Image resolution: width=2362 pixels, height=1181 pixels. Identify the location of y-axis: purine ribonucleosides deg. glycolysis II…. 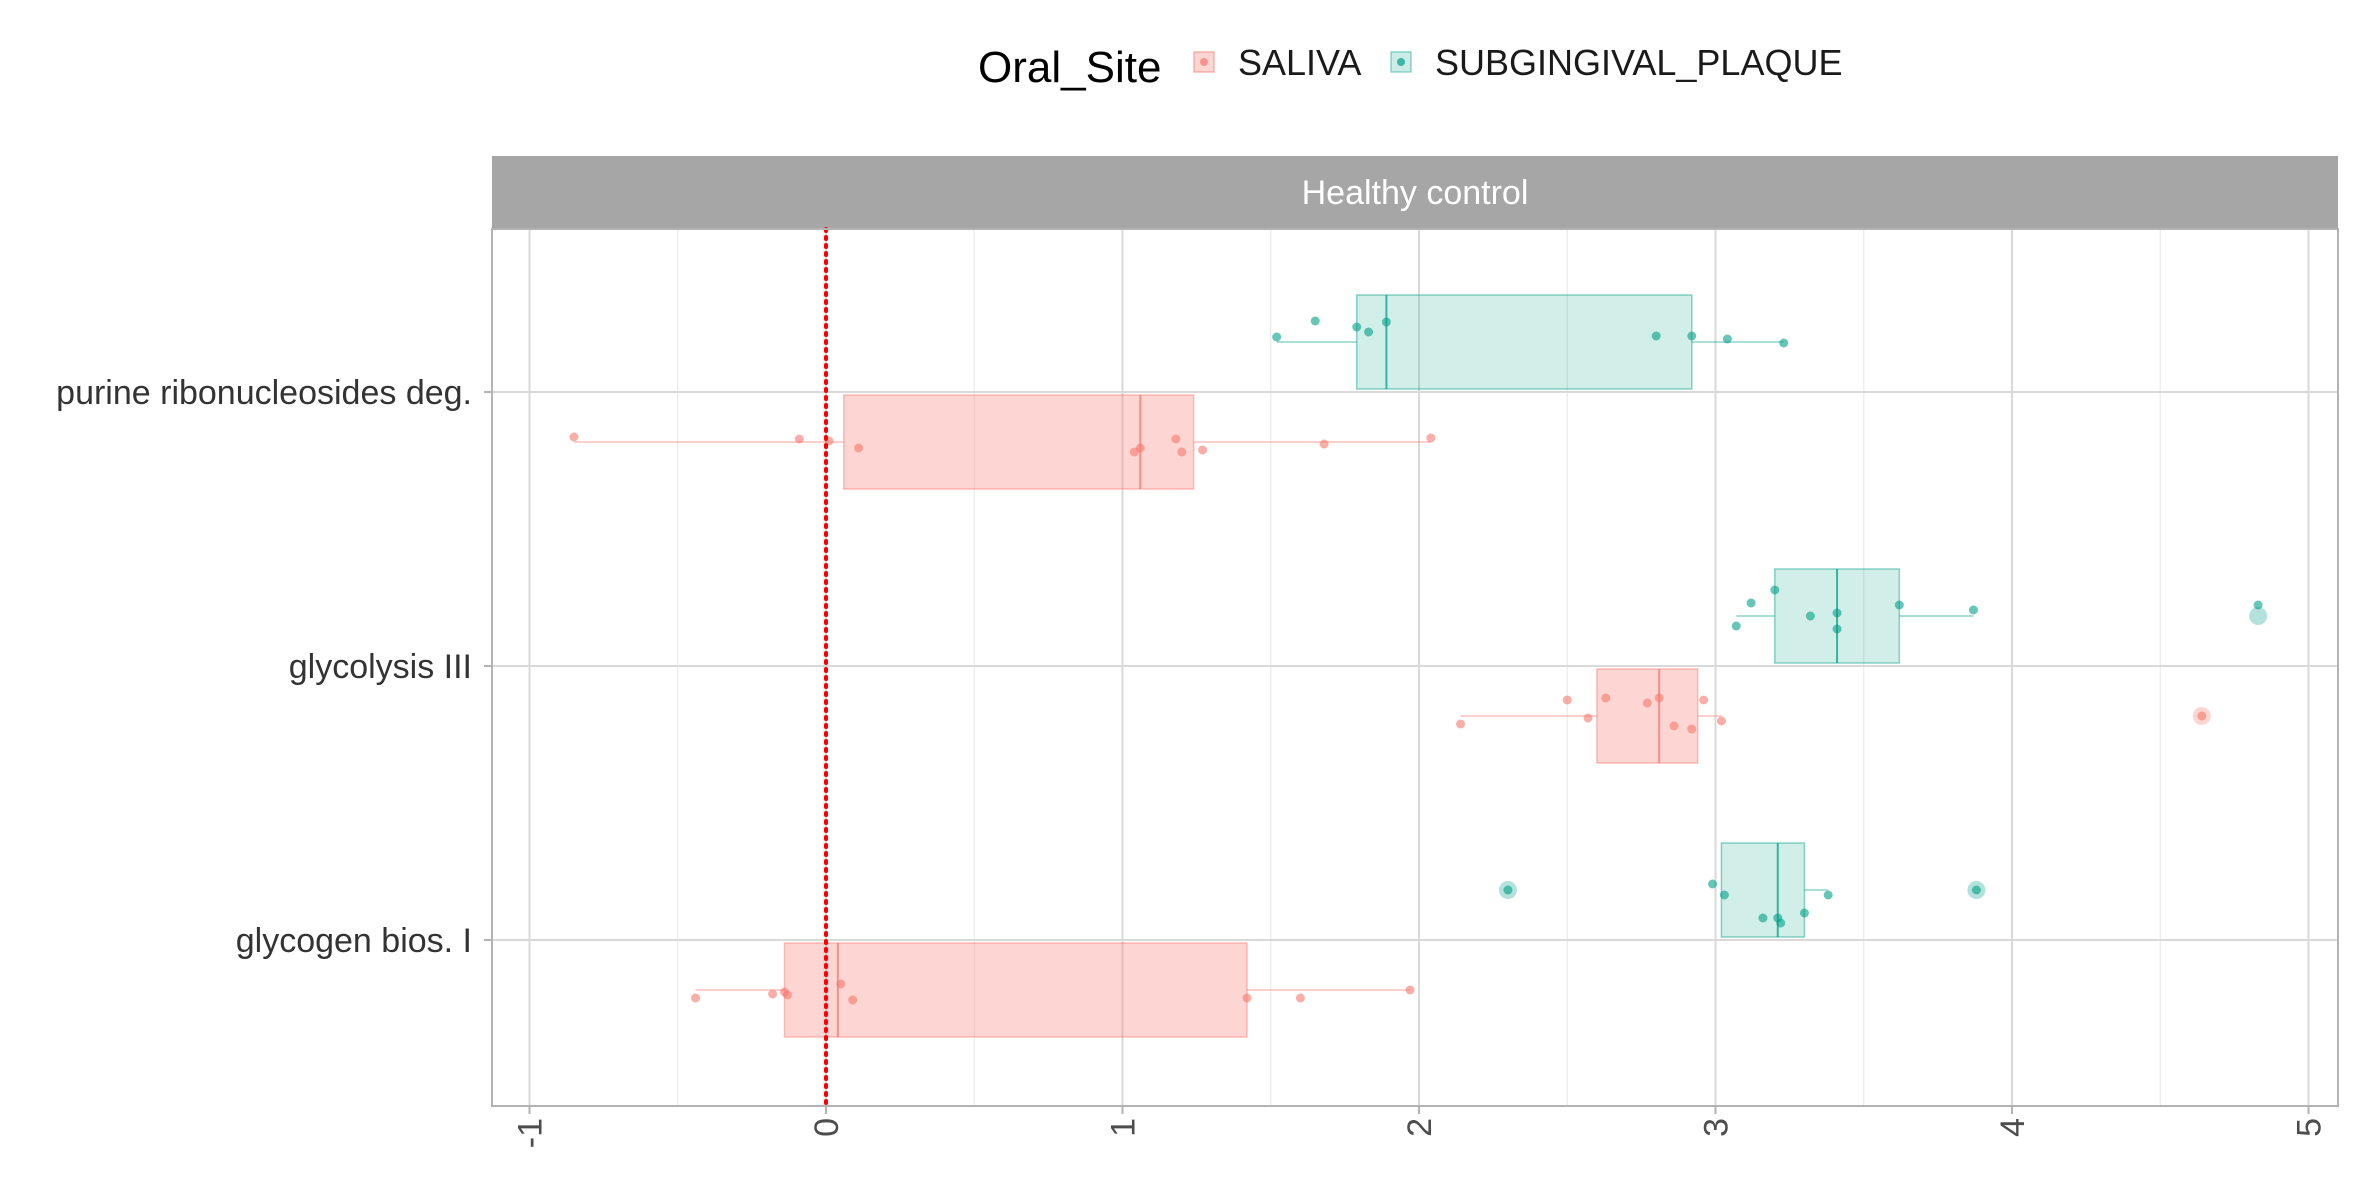
(274, 667).